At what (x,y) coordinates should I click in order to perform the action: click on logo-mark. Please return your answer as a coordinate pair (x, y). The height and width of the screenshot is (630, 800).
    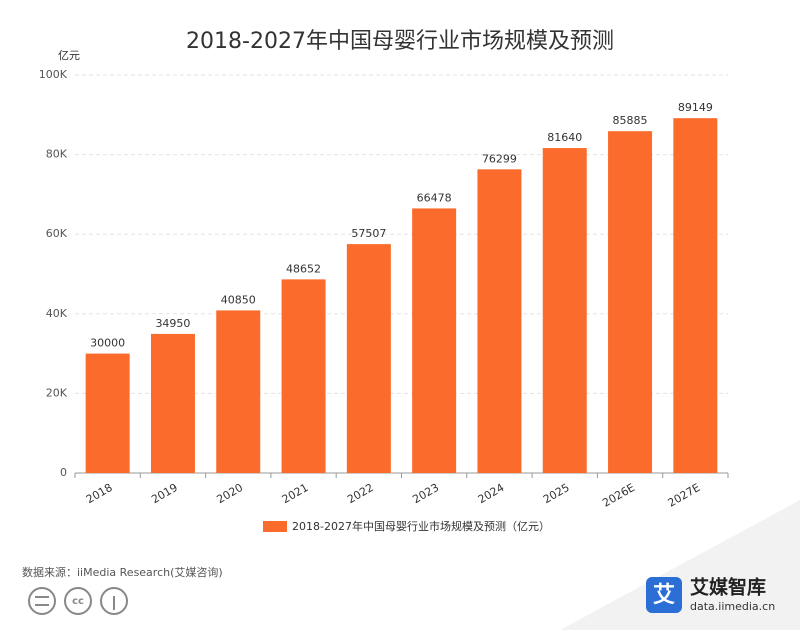
    Looking at the image, I should click on (664, 595).